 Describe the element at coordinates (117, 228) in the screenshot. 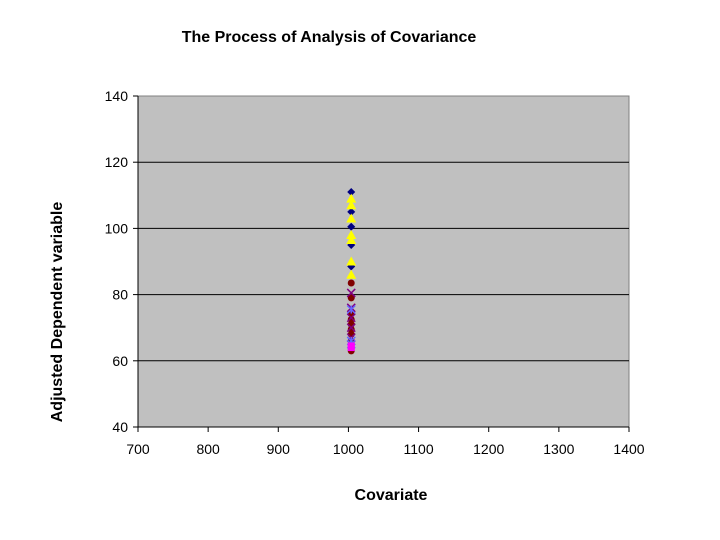

I see `y-tick-label: 100` at that location.